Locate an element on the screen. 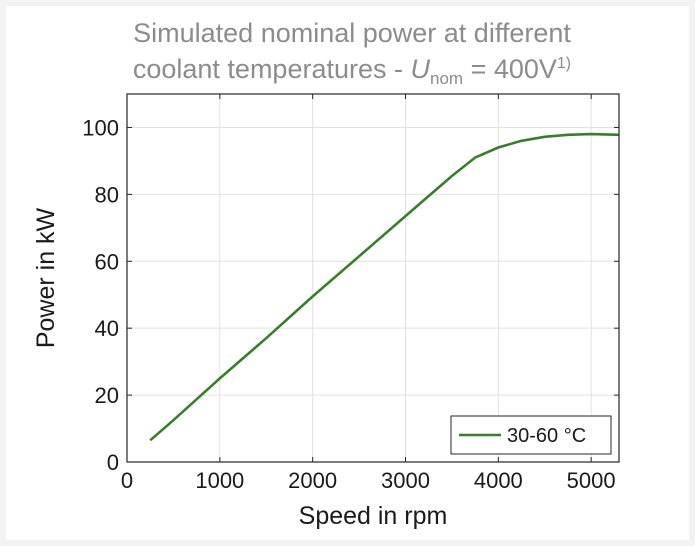 The height and width of the screenshot is (546, 695). chart-title-superscript: 1) is located at coordinates (564, 63).